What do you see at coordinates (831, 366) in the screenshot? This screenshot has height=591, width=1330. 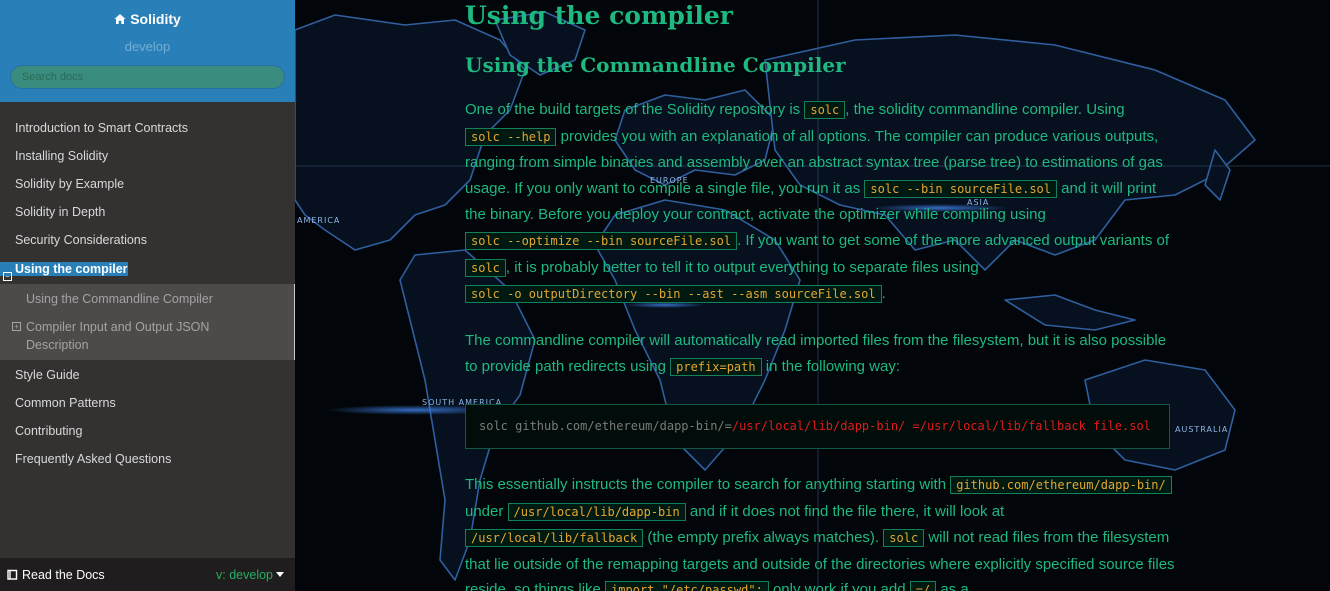 I see `text: in the following way:` at bounding box center [831, 366].